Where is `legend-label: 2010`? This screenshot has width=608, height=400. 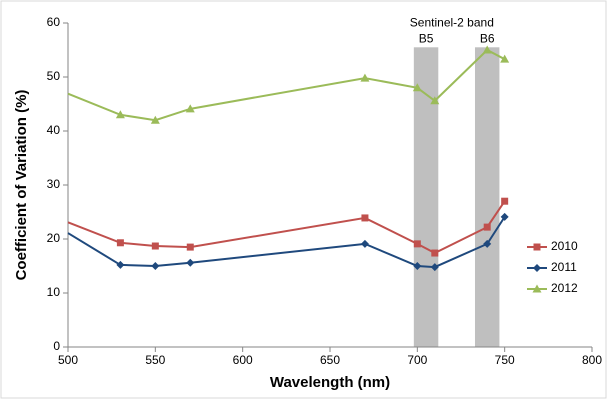
legend-label: 2010 is located at coordinates (564, 246).